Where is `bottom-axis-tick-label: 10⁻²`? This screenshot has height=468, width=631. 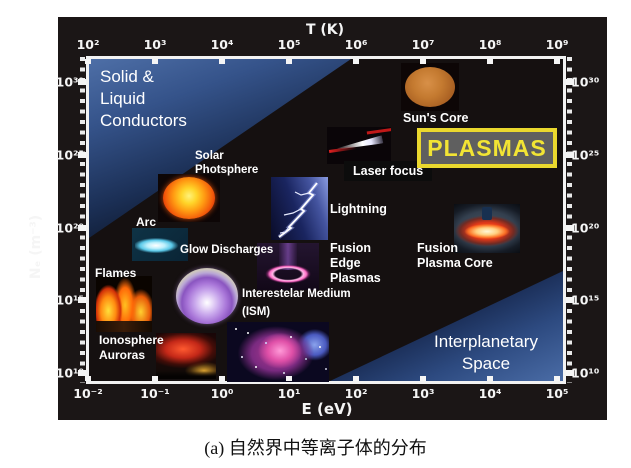 bottom-axis-tick-label: 10⁻² is located at coordinates (88, 393).